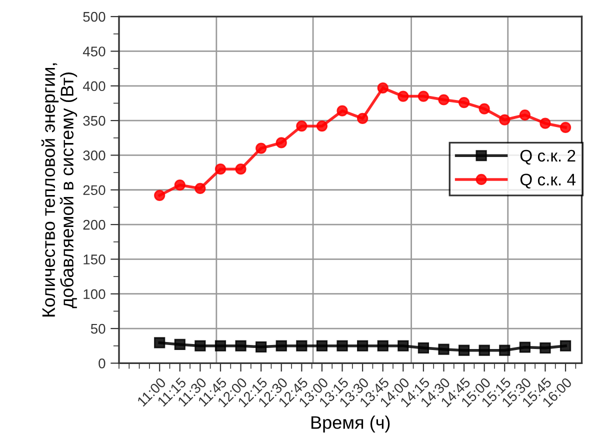 This screenshot has width=601, height=436. I want to click on y-tick-label: 50, so click(98, 329).